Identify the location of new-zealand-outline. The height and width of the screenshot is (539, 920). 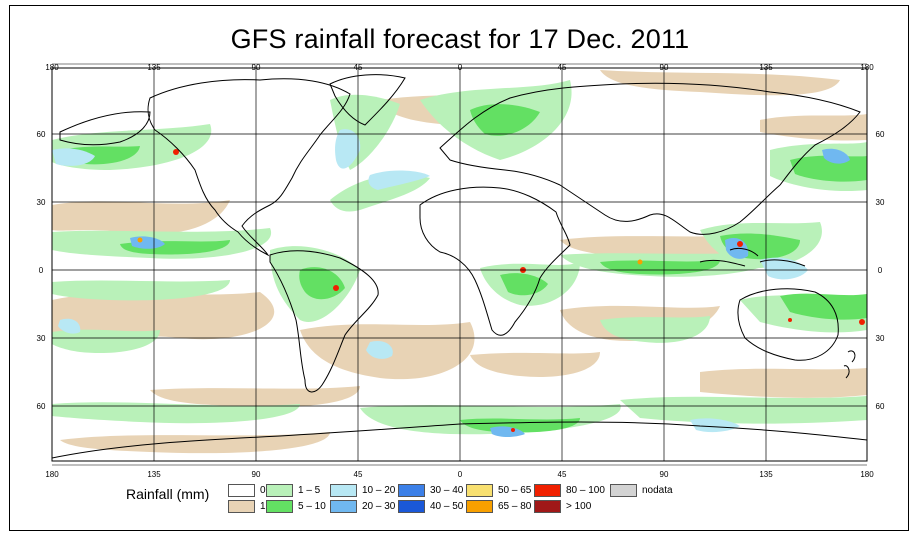
(849, 364).